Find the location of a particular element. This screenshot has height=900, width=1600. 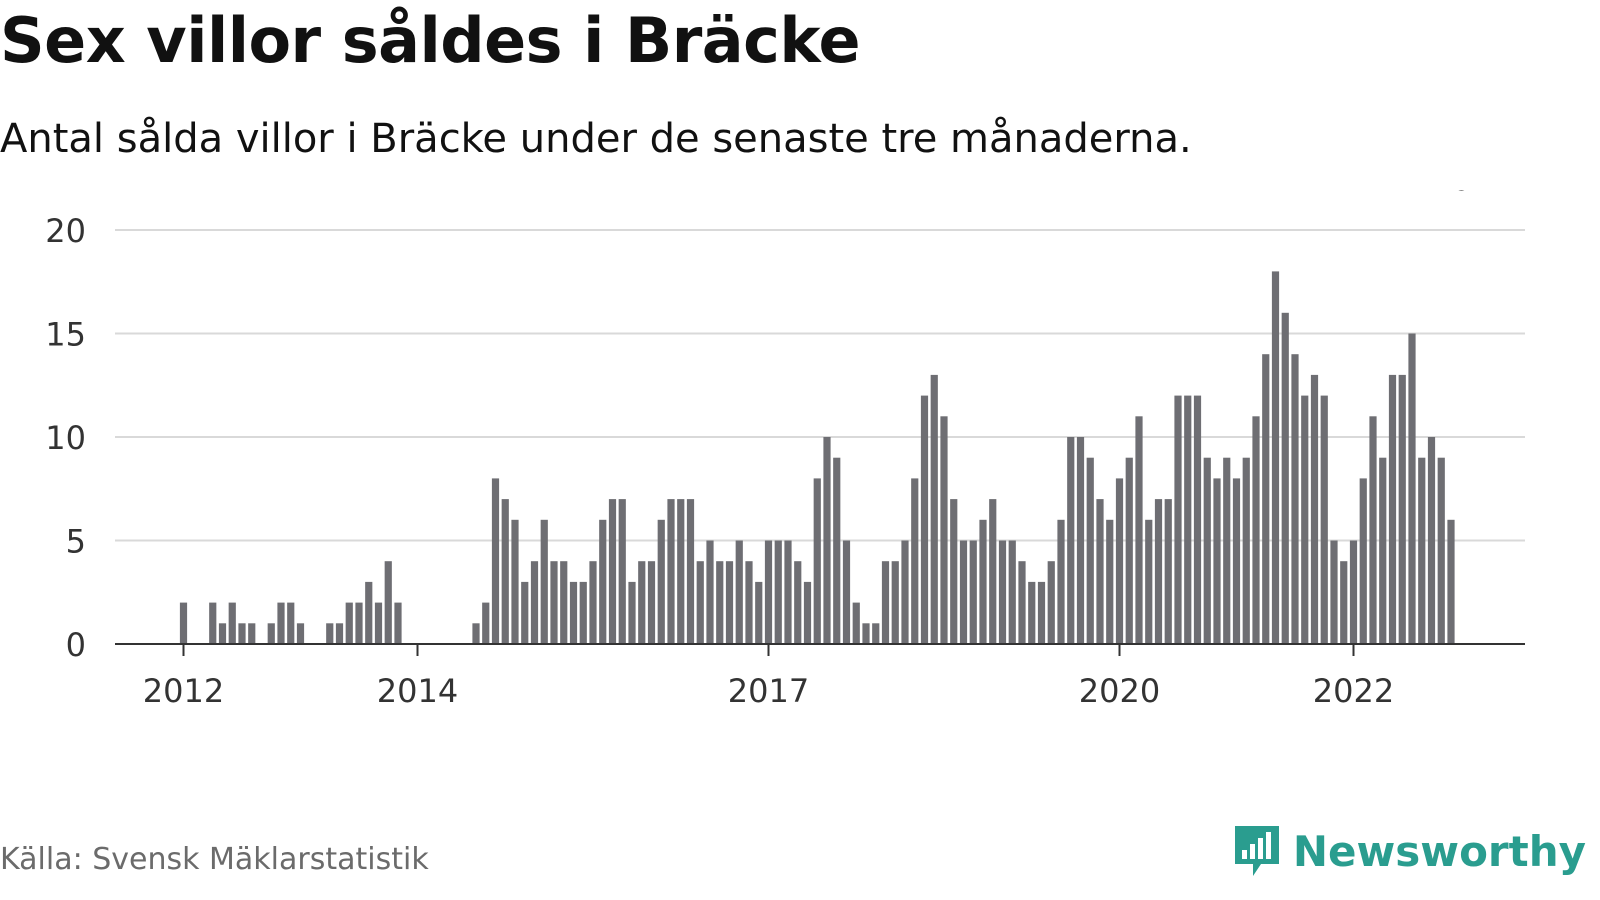

x-tick-label: 2020 is located at coordinates (1119, 691).